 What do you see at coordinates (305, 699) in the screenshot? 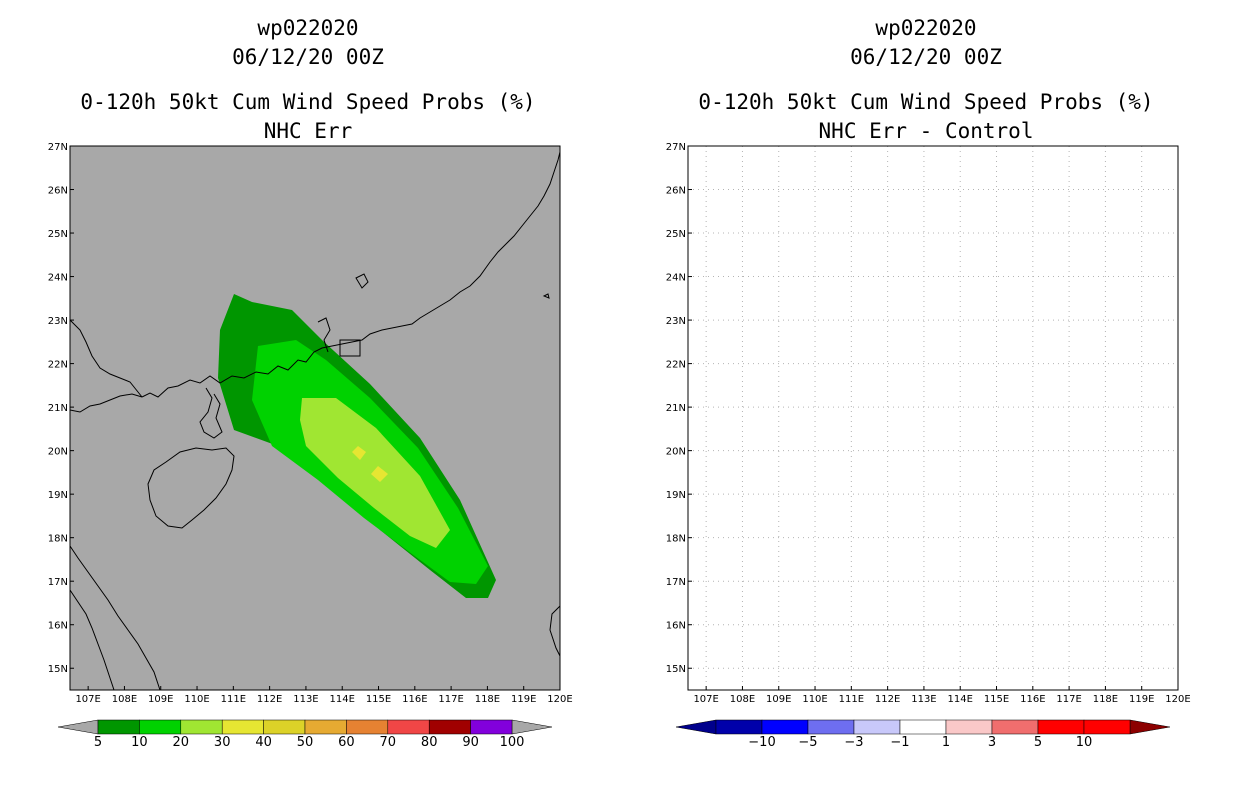
I see `lon-tick-label: 113E` at bounding box center [305, 699].